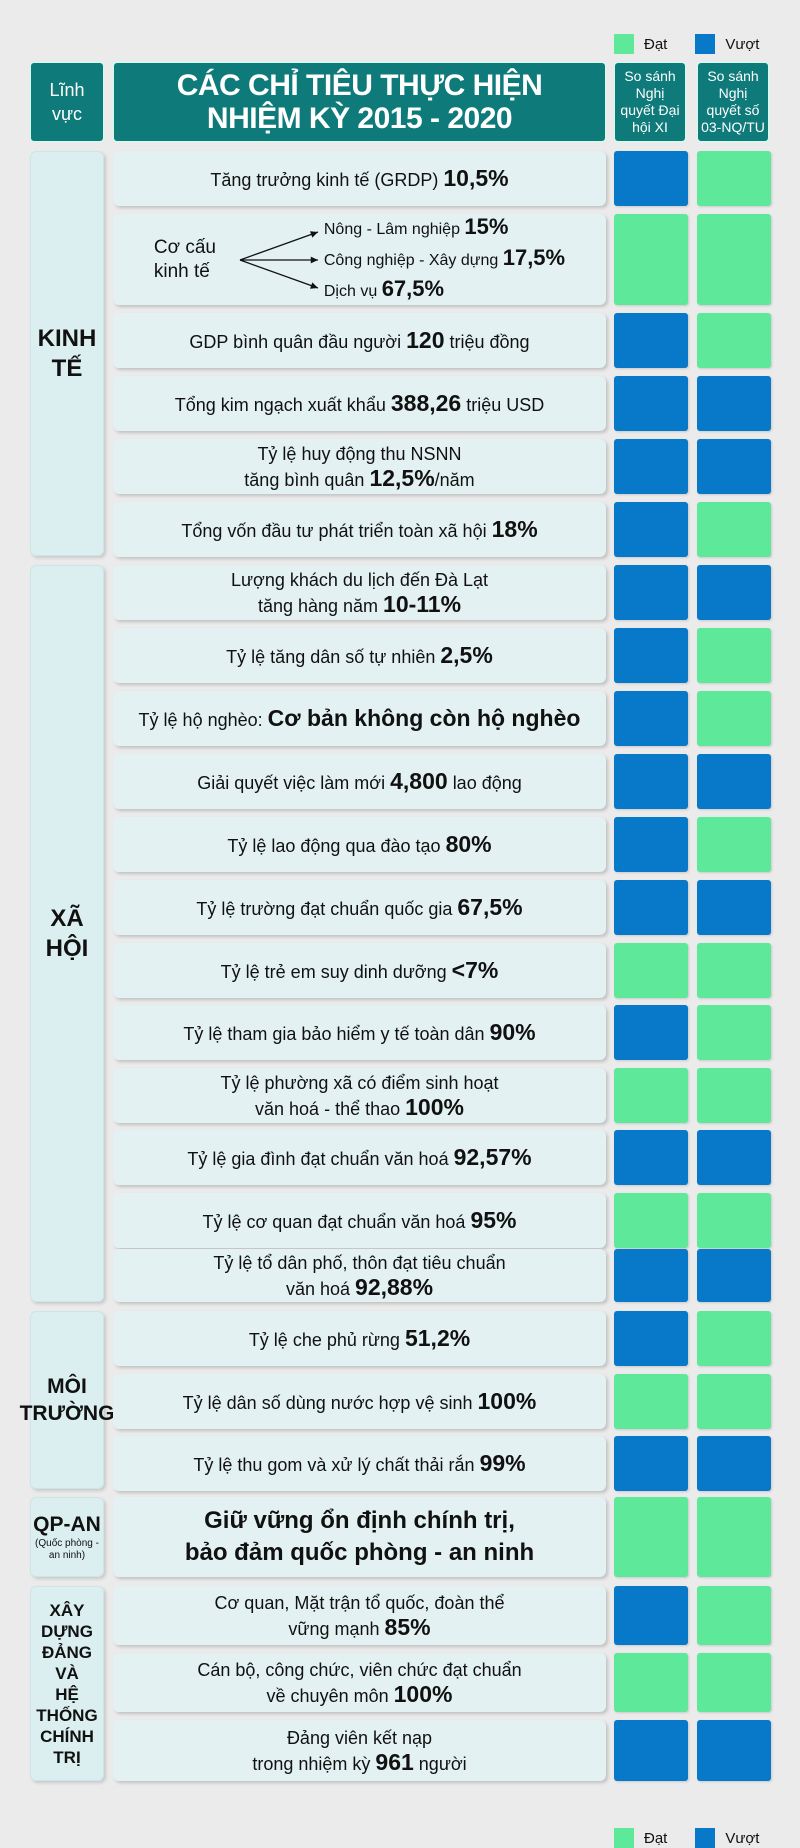  Describe the element at coordinates (359, 1082) in the screenshot. I see `indicator-line-1: Tỷ lệ phường xã có điểm sinh hoạt` at that location.